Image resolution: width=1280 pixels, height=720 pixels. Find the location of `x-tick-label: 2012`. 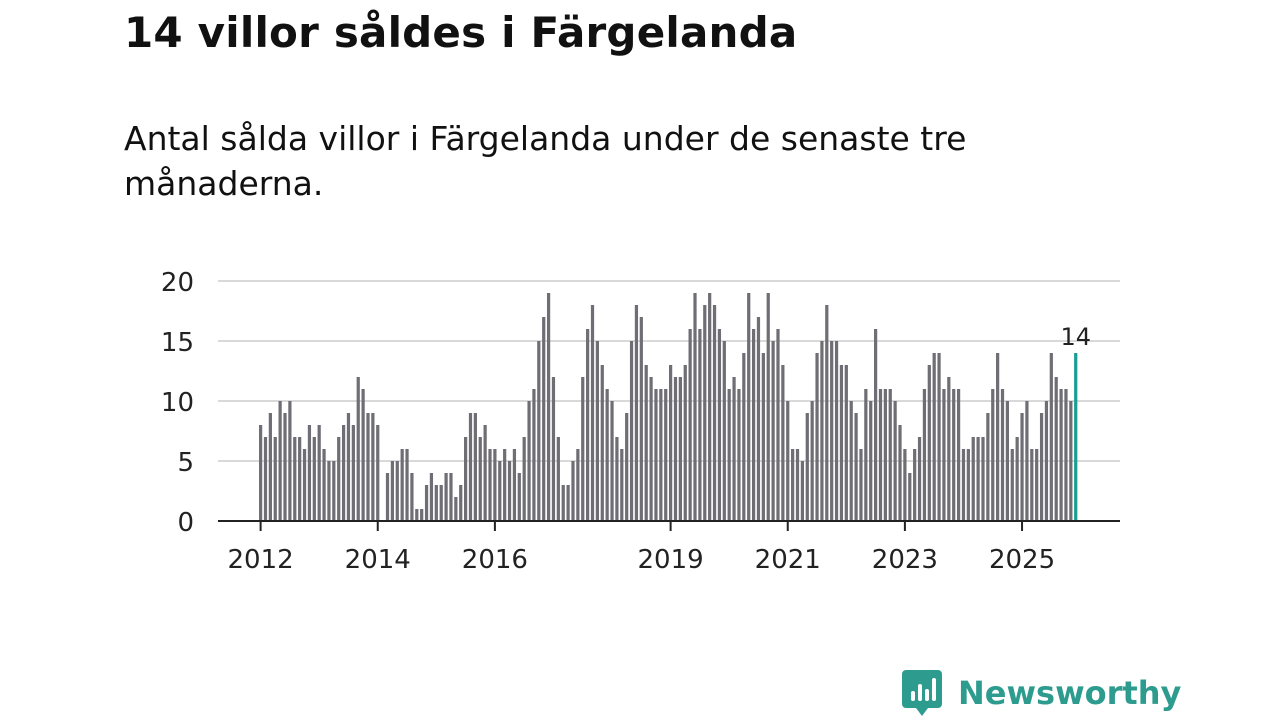

x-tick-label: 2012 is located at coordinates (261, 560).